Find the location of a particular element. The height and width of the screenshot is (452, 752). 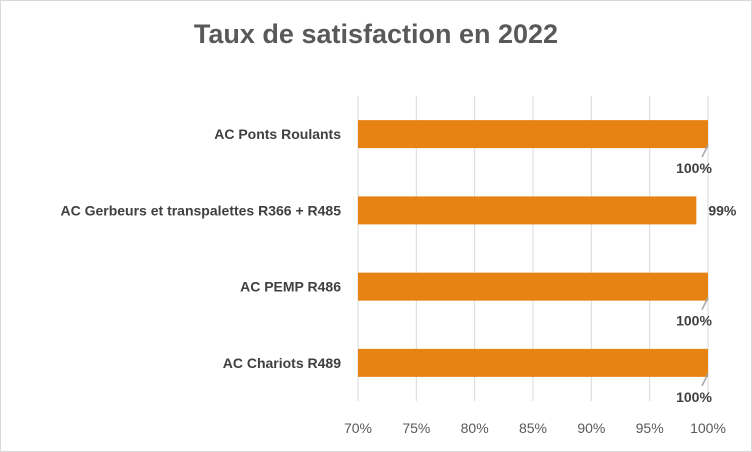

category-label: AC PEMP R486 is located at coordinates (290, 287).